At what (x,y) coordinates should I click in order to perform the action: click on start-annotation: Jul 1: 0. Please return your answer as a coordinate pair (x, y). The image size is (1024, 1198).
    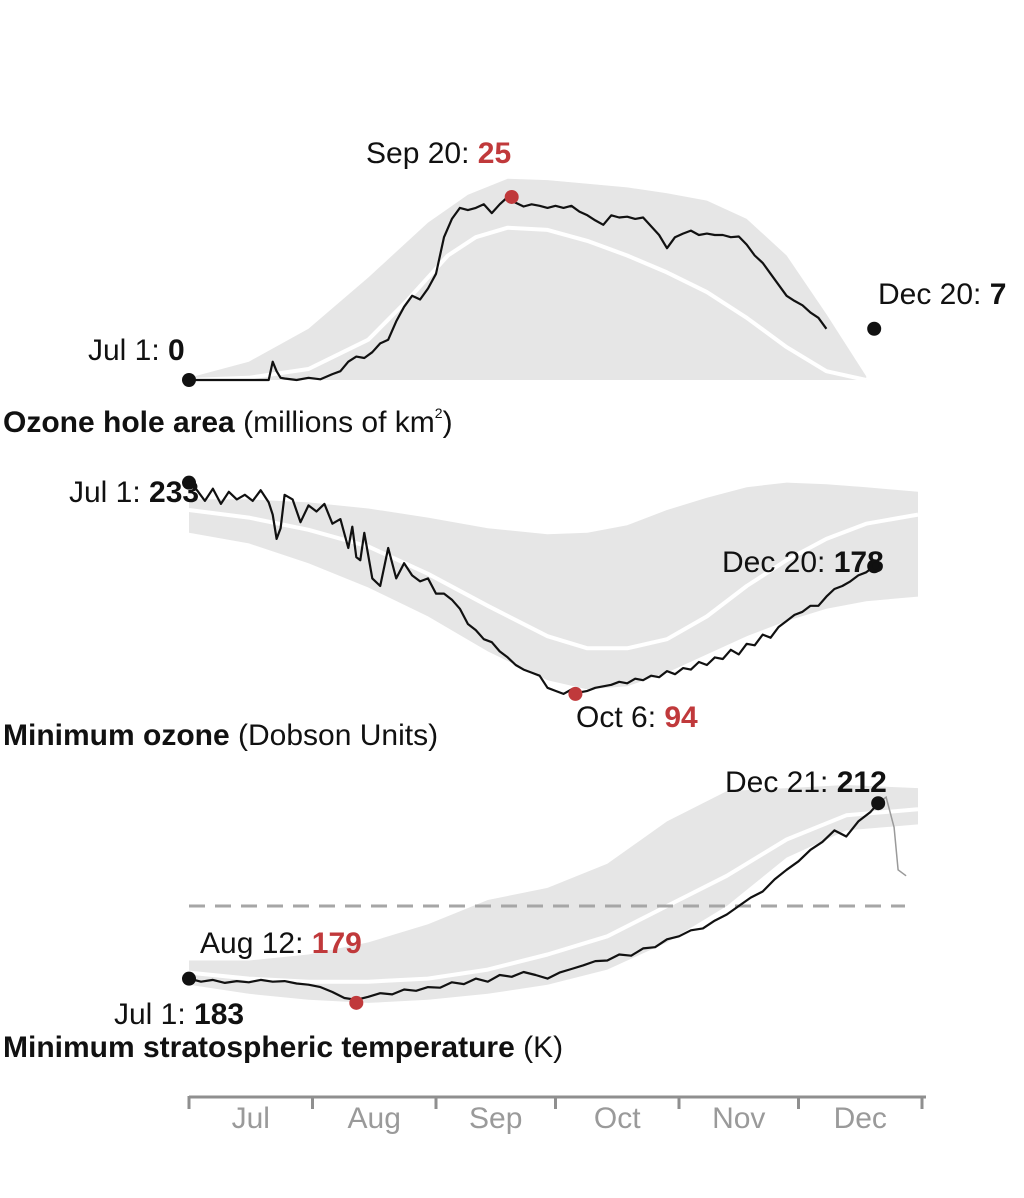
    Looking at the image, I should click on (136, 350).